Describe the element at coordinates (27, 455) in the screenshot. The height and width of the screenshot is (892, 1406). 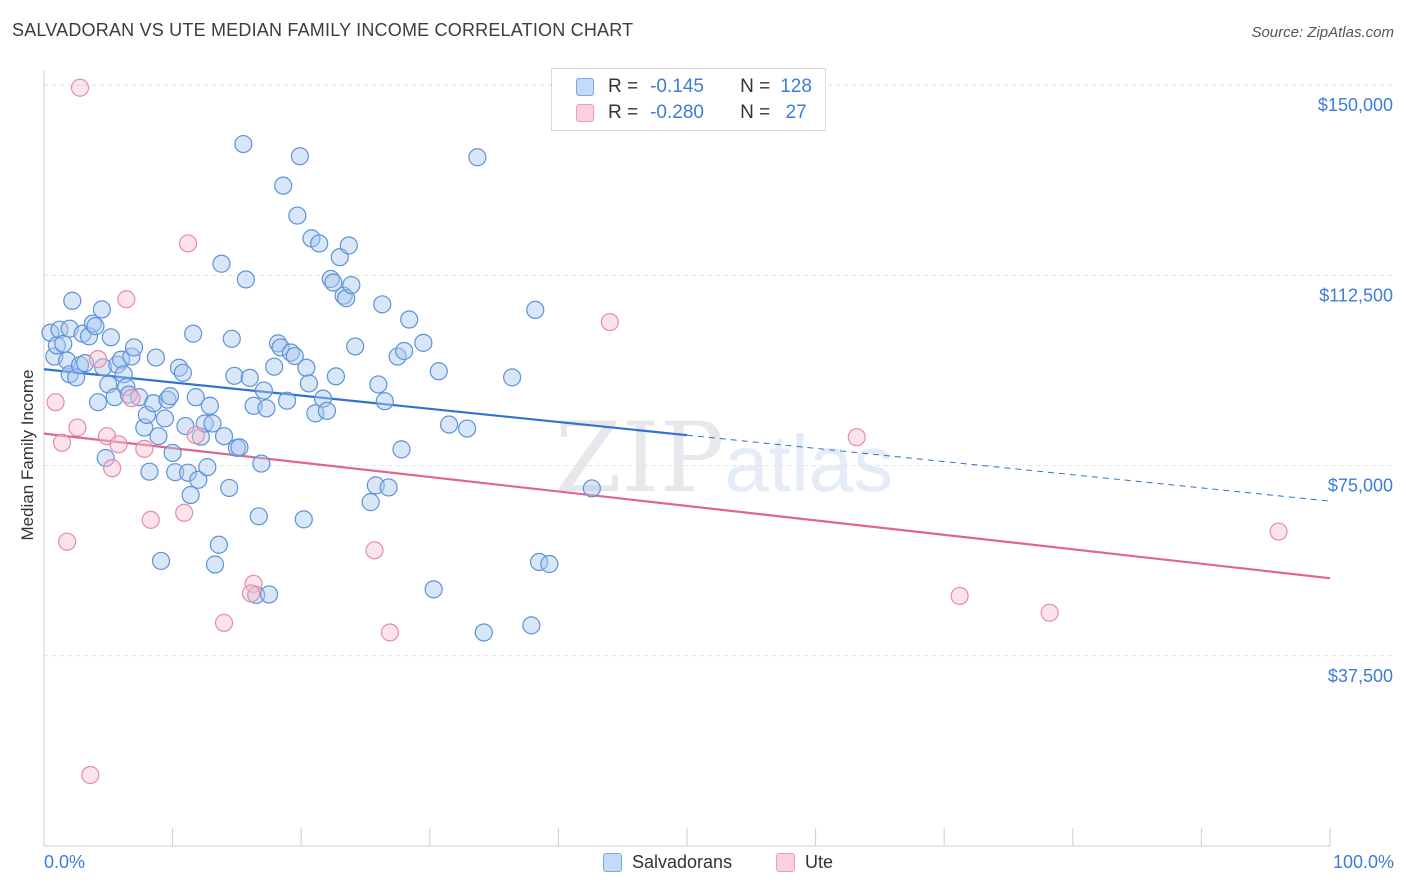
I see `y-axis-label: Median Family Income` at that location.